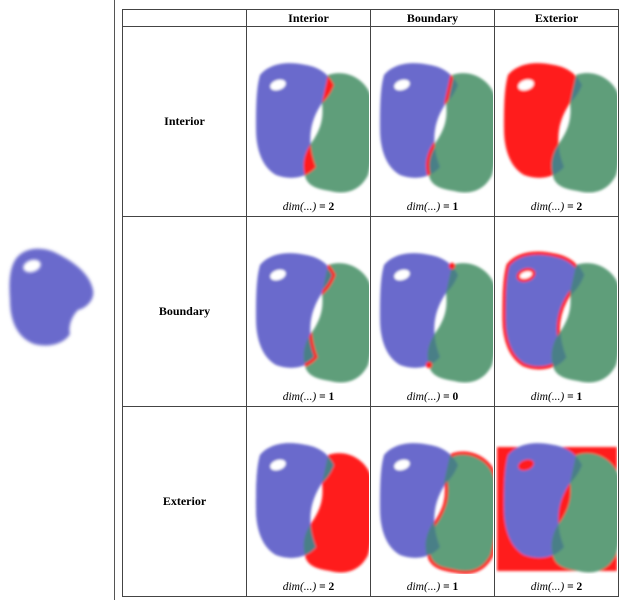 This screenshot has height=609, width=629. Describe the element at coordinates (114, 300) in the screenshot. I see `panel-divider` at that location.